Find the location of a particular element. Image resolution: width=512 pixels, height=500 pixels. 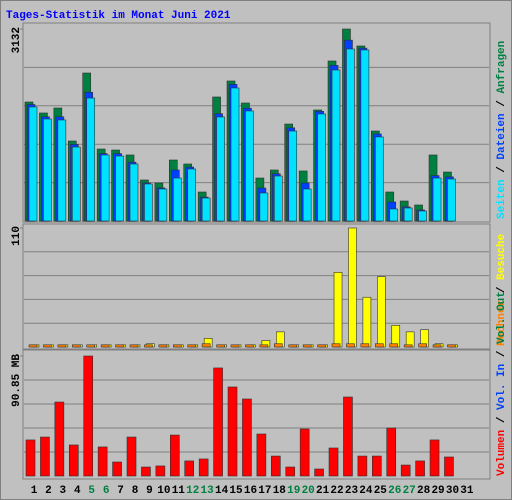

legend-entry: Vol. In is located at coordinates (502, 387).